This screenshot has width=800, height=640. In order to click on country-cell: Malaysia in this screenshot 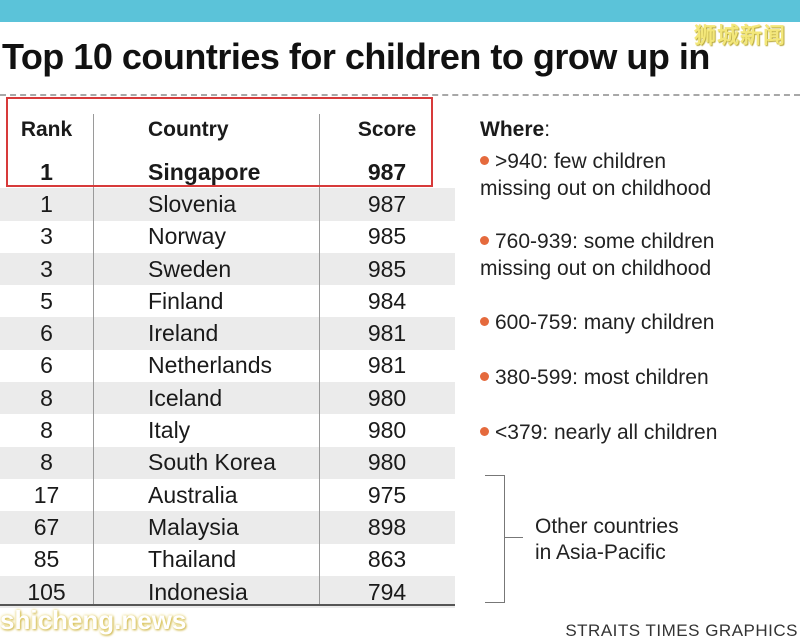, I will do `click(193, 526)`.